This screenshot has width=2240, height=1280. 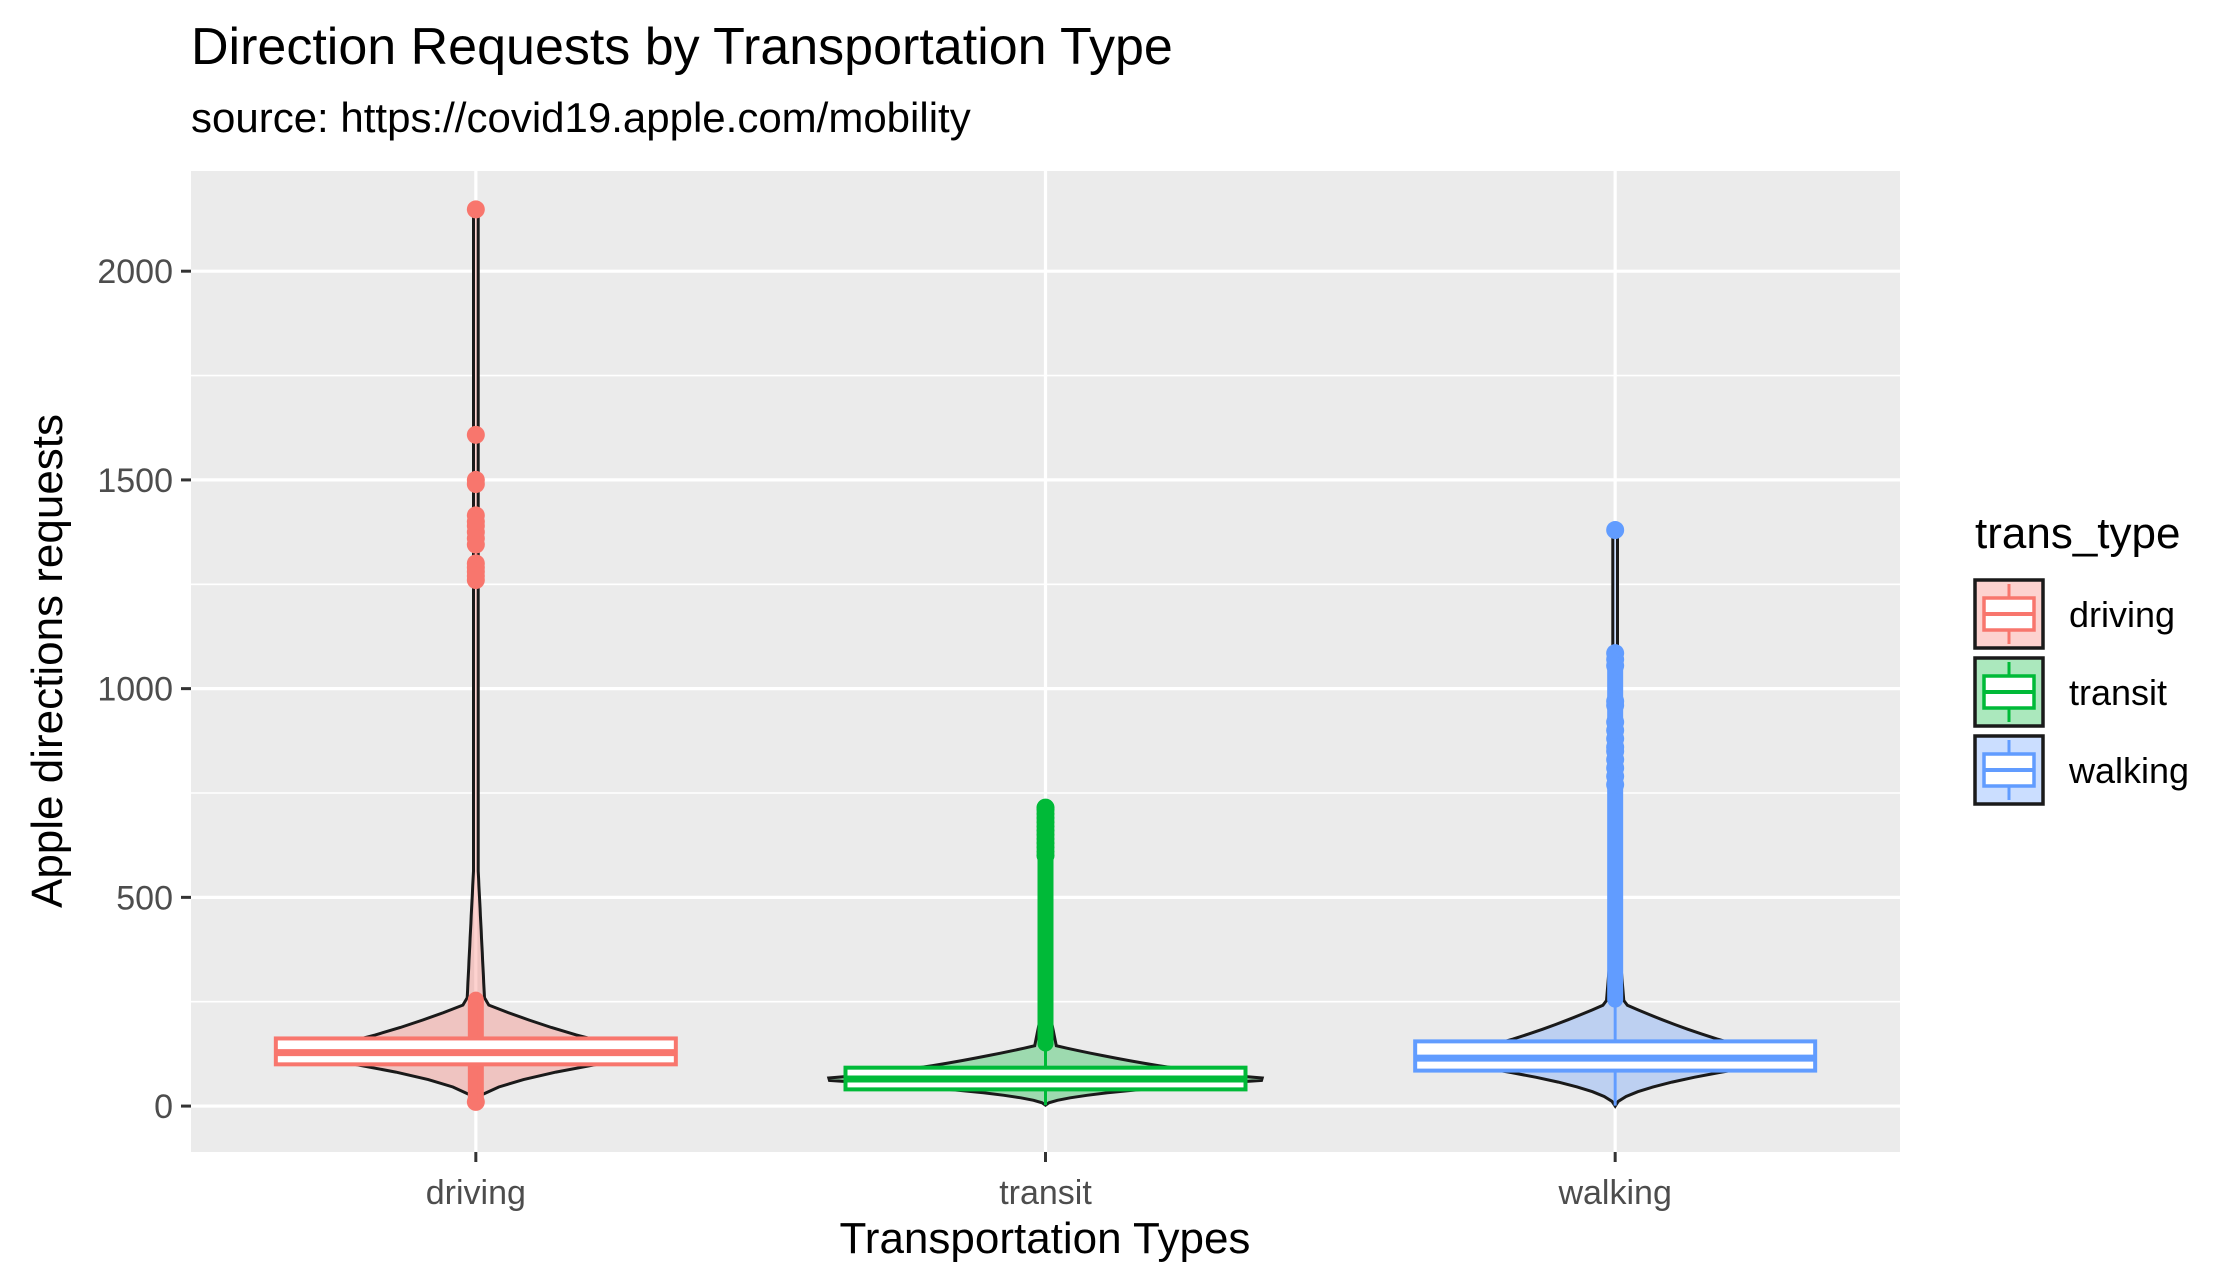 What do you see at coordinates (47, 661) in the screenshot?
I see `y-axis-title: Apple directions requests` at bounding box center [47, 661].